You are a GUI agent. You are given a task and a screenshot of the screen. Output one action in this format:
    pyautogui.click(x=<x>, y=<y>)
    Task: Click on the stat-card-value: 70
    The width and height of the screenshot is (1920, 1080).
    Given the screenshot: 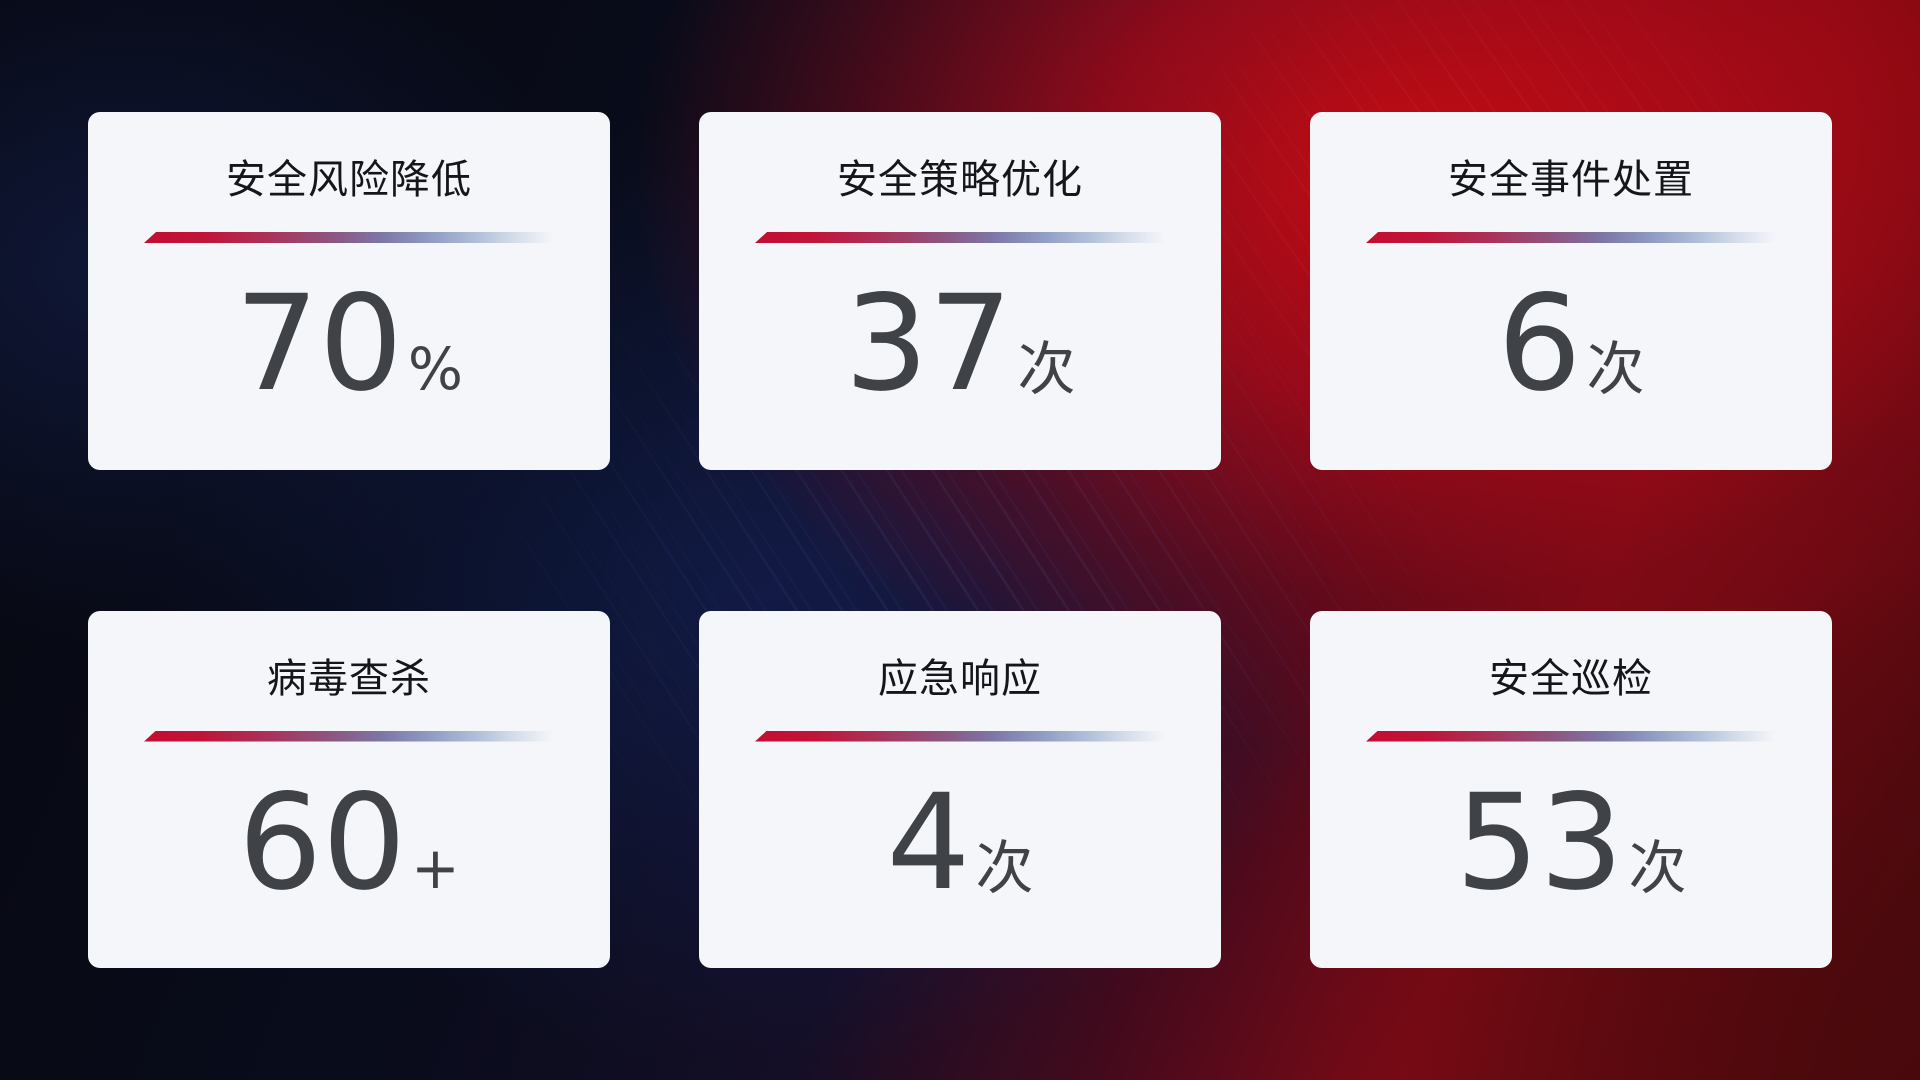 What is the action you would take?
    pyautogui.click(x=318, y=344)
    